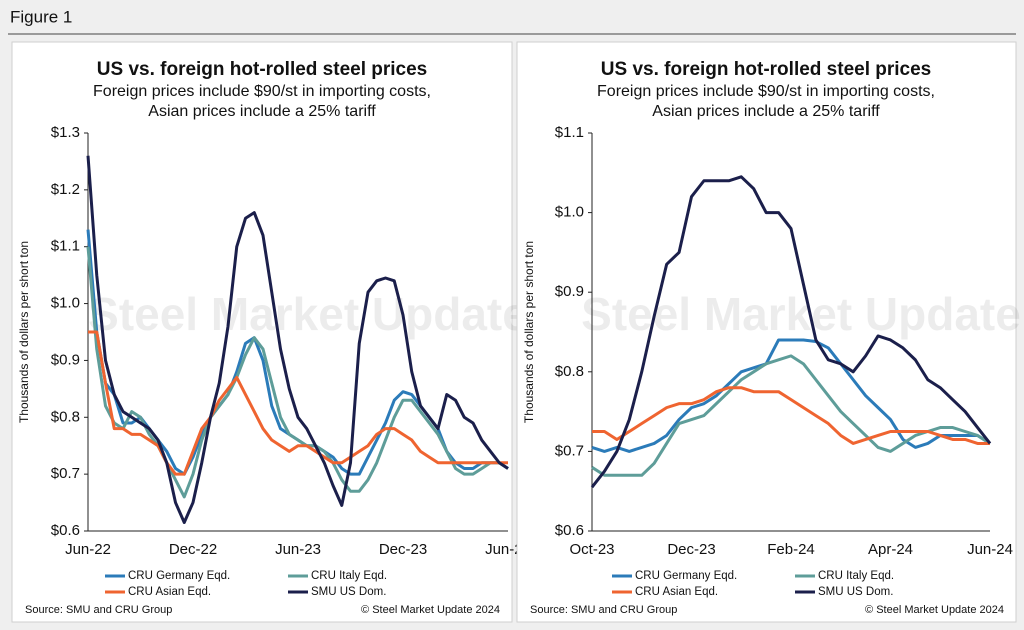  I want to click on y-tick-label: $1.3, so click(65, 132).